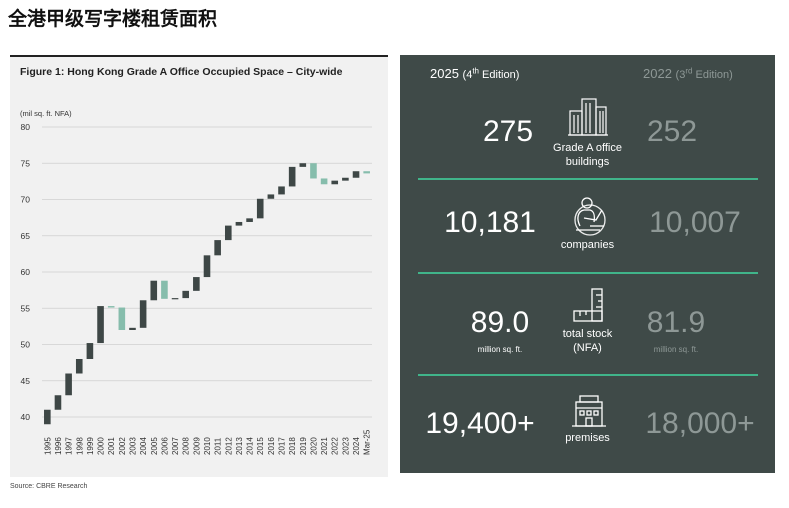 This screenshot has height=508, width=789. Describe the element at coordinates (467, 75) in the screenshot. I see `edition-2025-sub: (4` at that location.